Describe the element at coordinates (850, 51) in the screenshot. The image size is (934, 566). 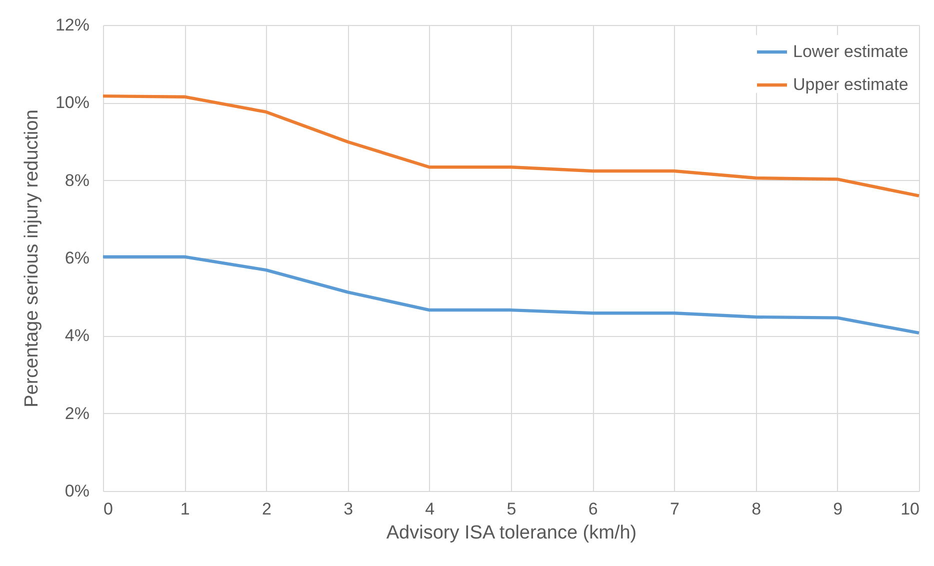
I see `legend-label: Lower estimate` at that location.